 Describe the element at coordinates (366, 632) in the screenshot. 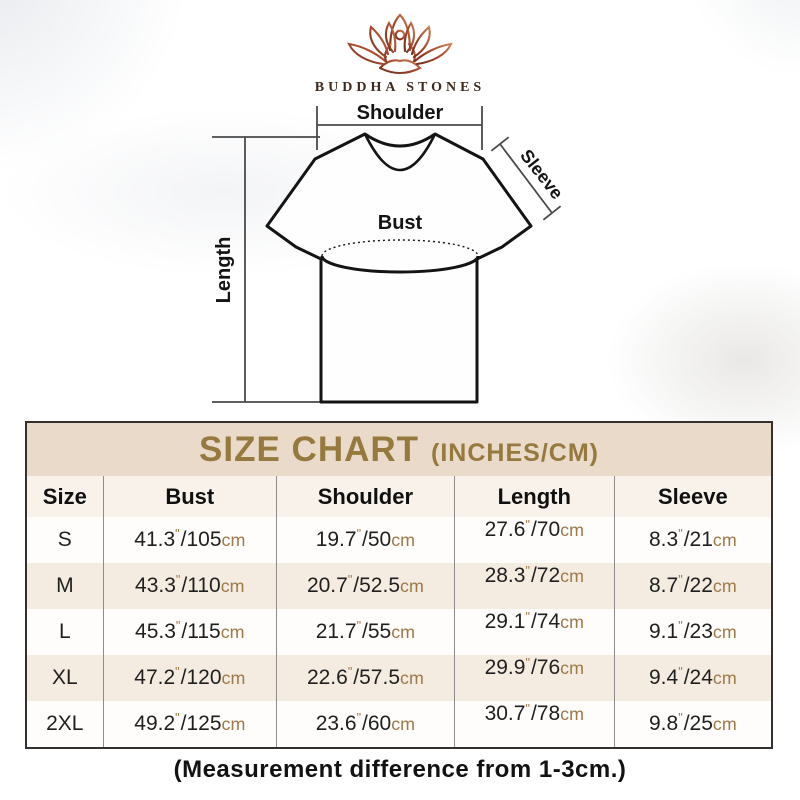

I see `shoulder-measurement-cell: 21.7"/55cm` at that location.